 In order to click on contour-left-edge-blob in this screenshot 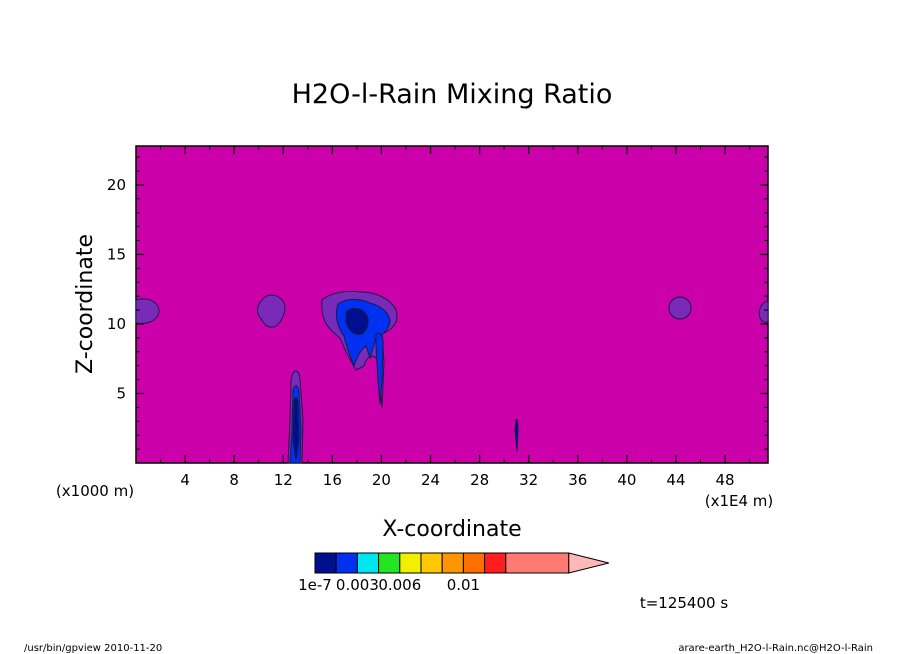, I will do `click(147, 311)`.